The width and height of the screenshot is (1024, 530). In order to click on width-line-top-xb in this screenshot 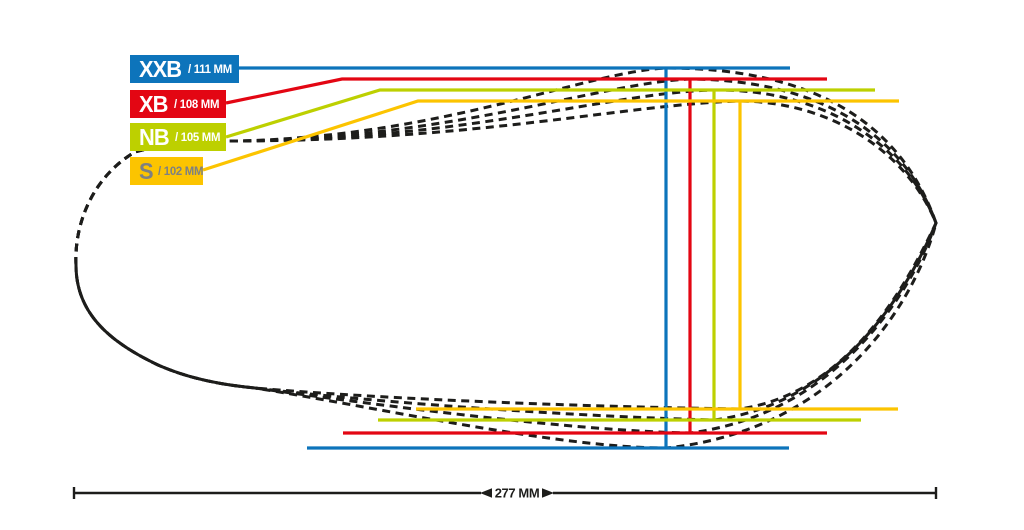, I will do `click(526, 91)`.